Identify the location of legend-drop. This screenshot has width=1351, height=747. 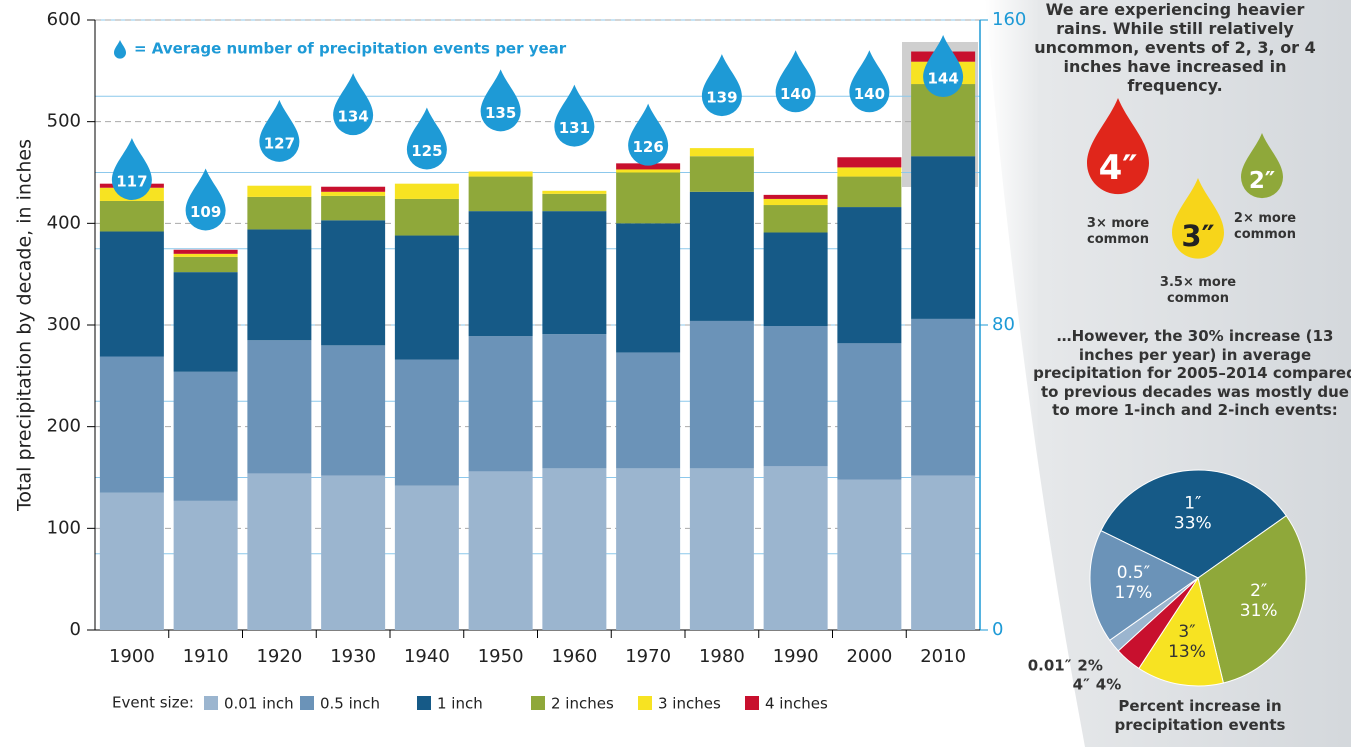
(120, 49).